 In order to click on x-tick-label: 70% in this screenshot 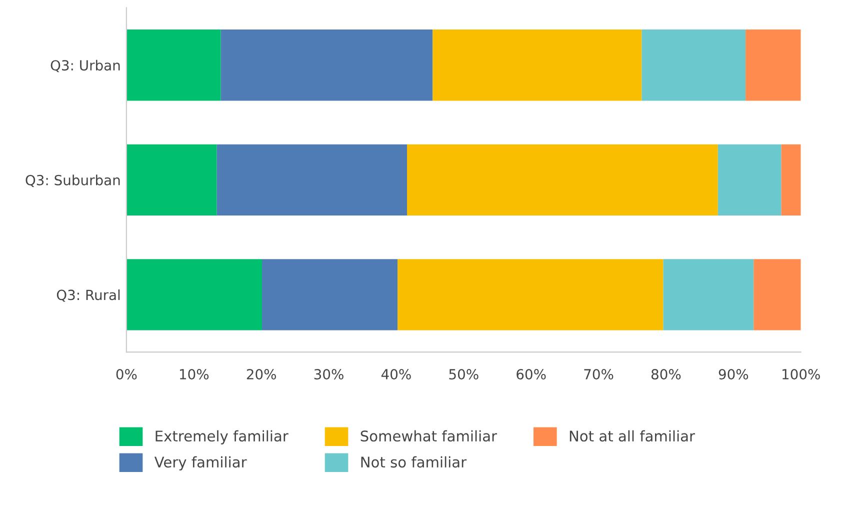, I will do `click(599, 374)`.